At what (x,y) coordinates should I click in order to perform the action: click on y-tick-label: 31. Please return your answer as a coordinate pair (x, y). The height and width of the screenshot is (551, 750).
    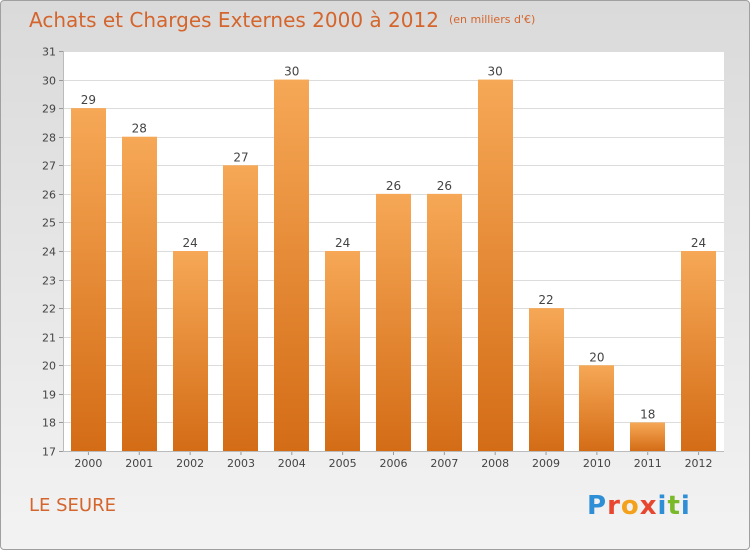
    Looking at the image, I should click on (49, 52).